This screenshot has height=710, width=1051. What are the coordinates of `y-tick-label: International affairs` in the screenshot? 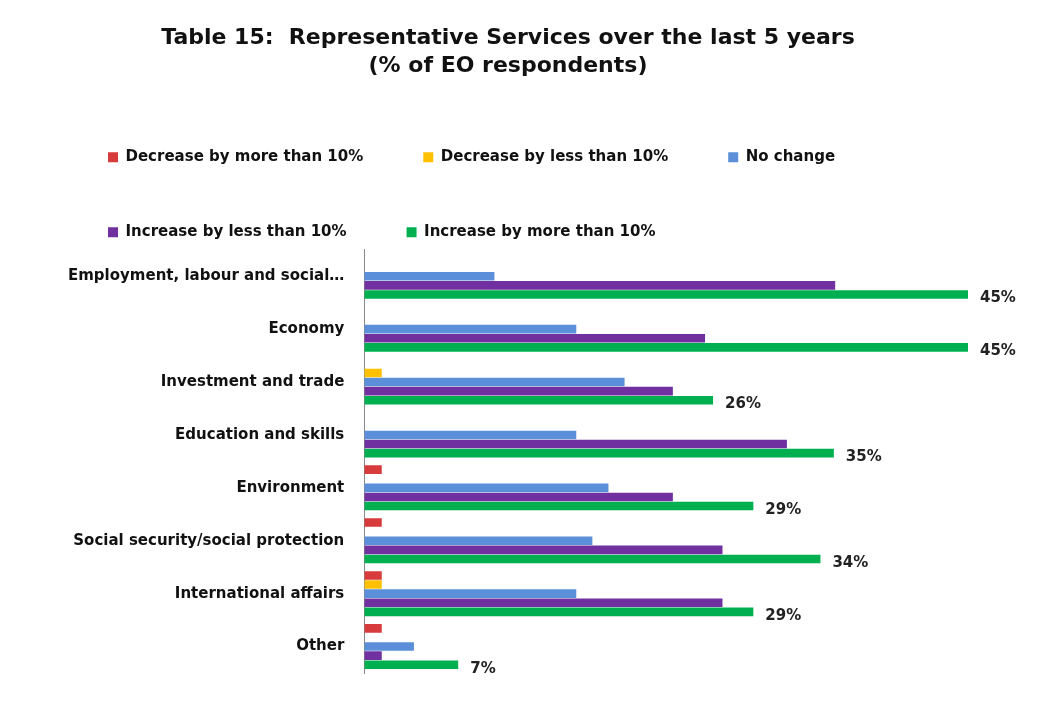 It's located at (259, 592).